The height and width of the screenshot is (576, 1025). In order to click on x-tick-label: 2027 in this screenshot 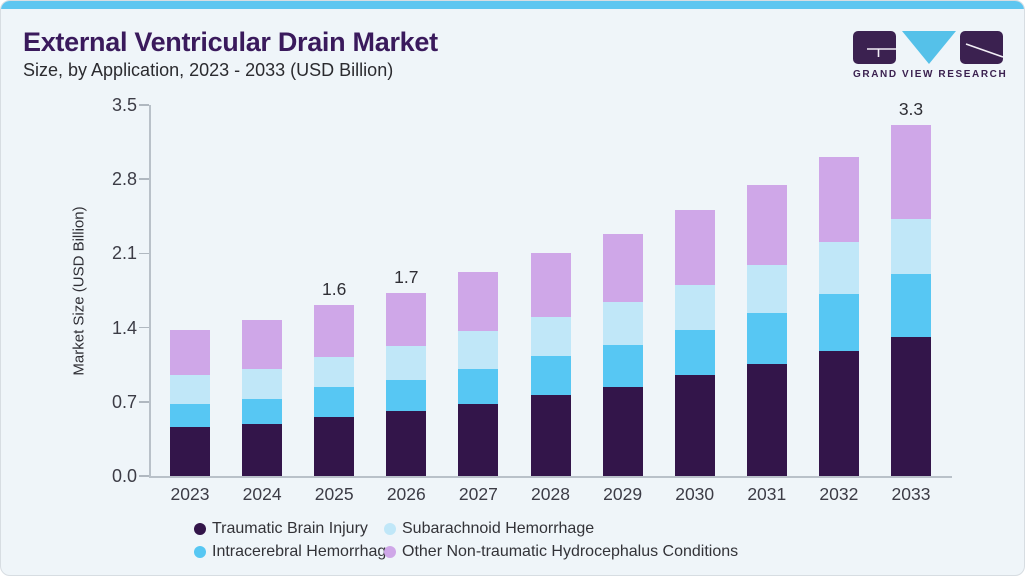, I will do `click(478, 494)`.